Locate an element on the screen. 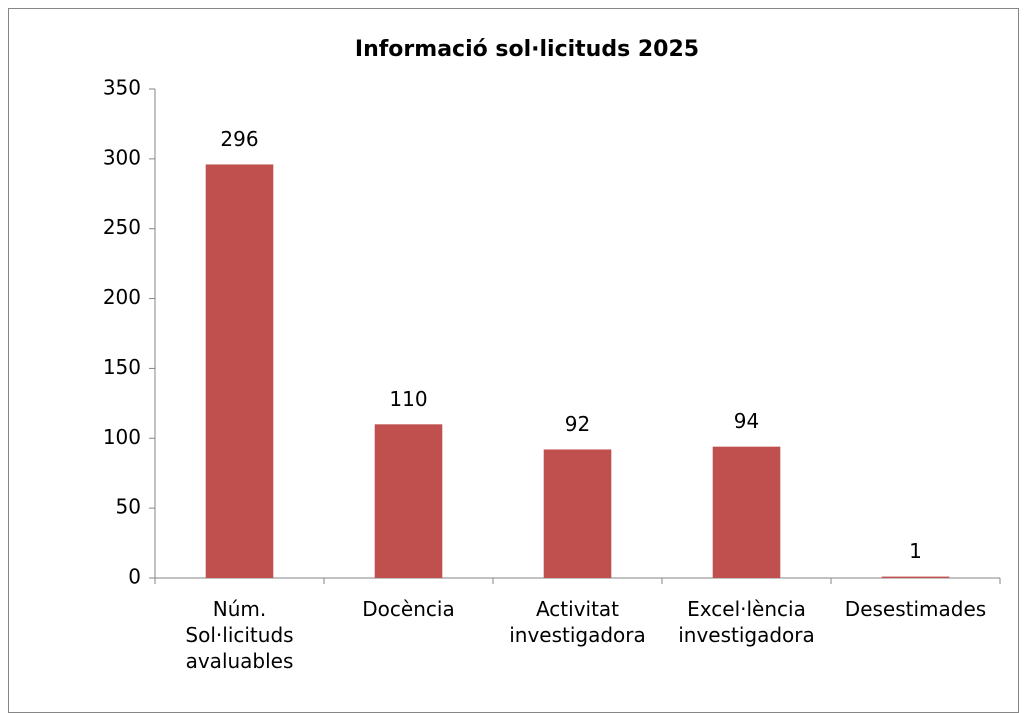 The image size is (1027, 713). y-tick-label: 300 is located at coordinates (122, 157).